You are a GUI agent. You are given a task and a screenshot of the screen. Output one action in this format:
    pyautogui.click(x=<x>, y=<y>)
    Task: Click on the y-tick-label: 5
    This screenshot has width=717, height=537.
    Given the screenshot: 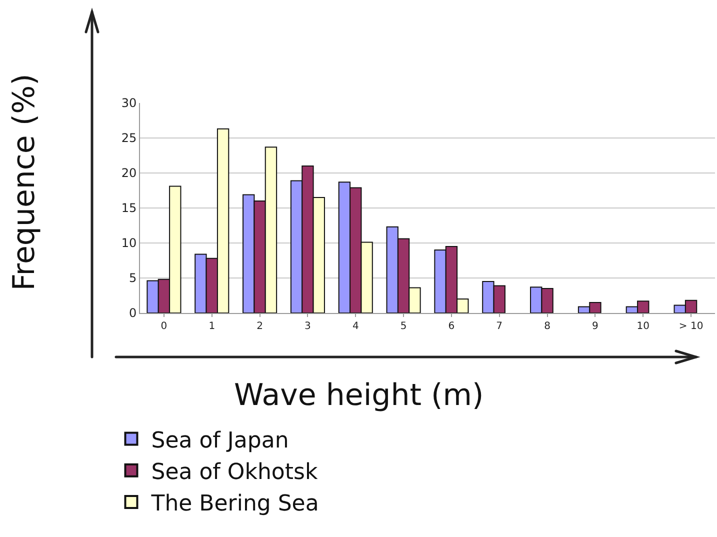 What is the action you would take?
    pyautogui.click(x=132, y=278)
    